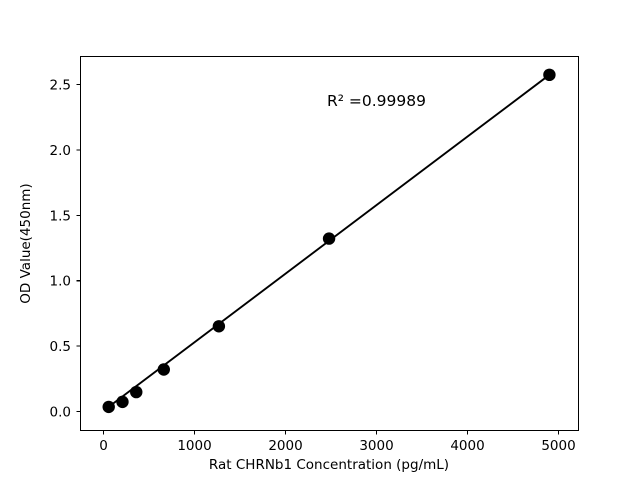 This screenshot has height=480, width=640. Describe the element at coordinates (60, 86) in the screenshot. I see `y-tick-label-5: 2.5` at that location.